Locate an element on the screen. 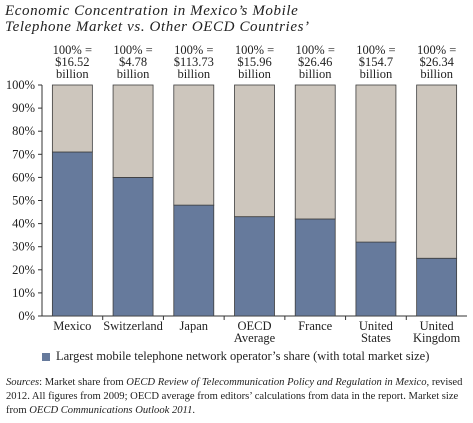  x-tick-label: Average is located at coordinates (255, 338).